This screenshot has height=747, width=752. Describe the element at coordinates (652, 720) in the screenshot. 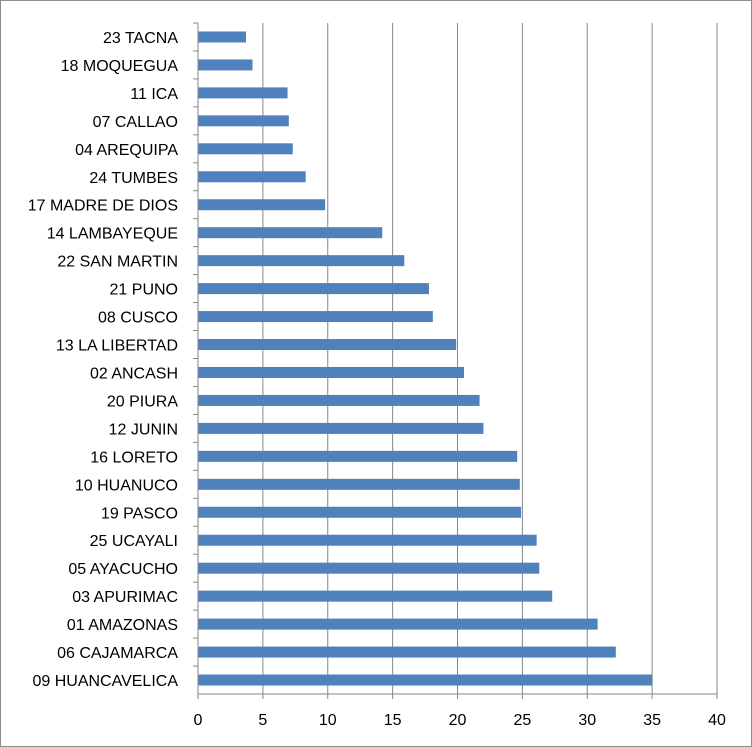

I see `x-tick-label: 35` at that location.